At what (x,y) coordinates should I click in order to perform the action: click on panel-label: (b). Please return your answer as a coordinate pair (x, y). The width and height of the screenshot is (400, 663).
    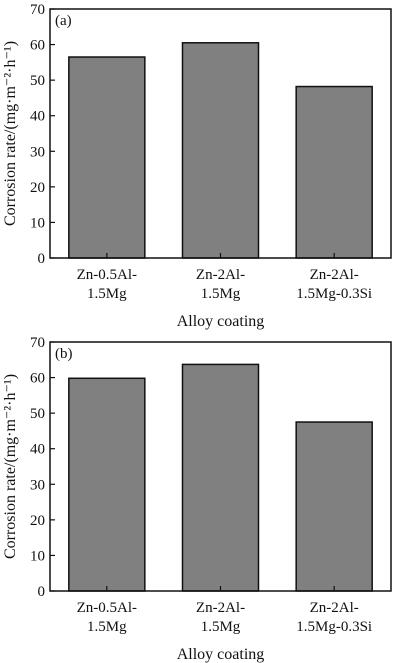
    Looking at the image, I should click on (64, 354).